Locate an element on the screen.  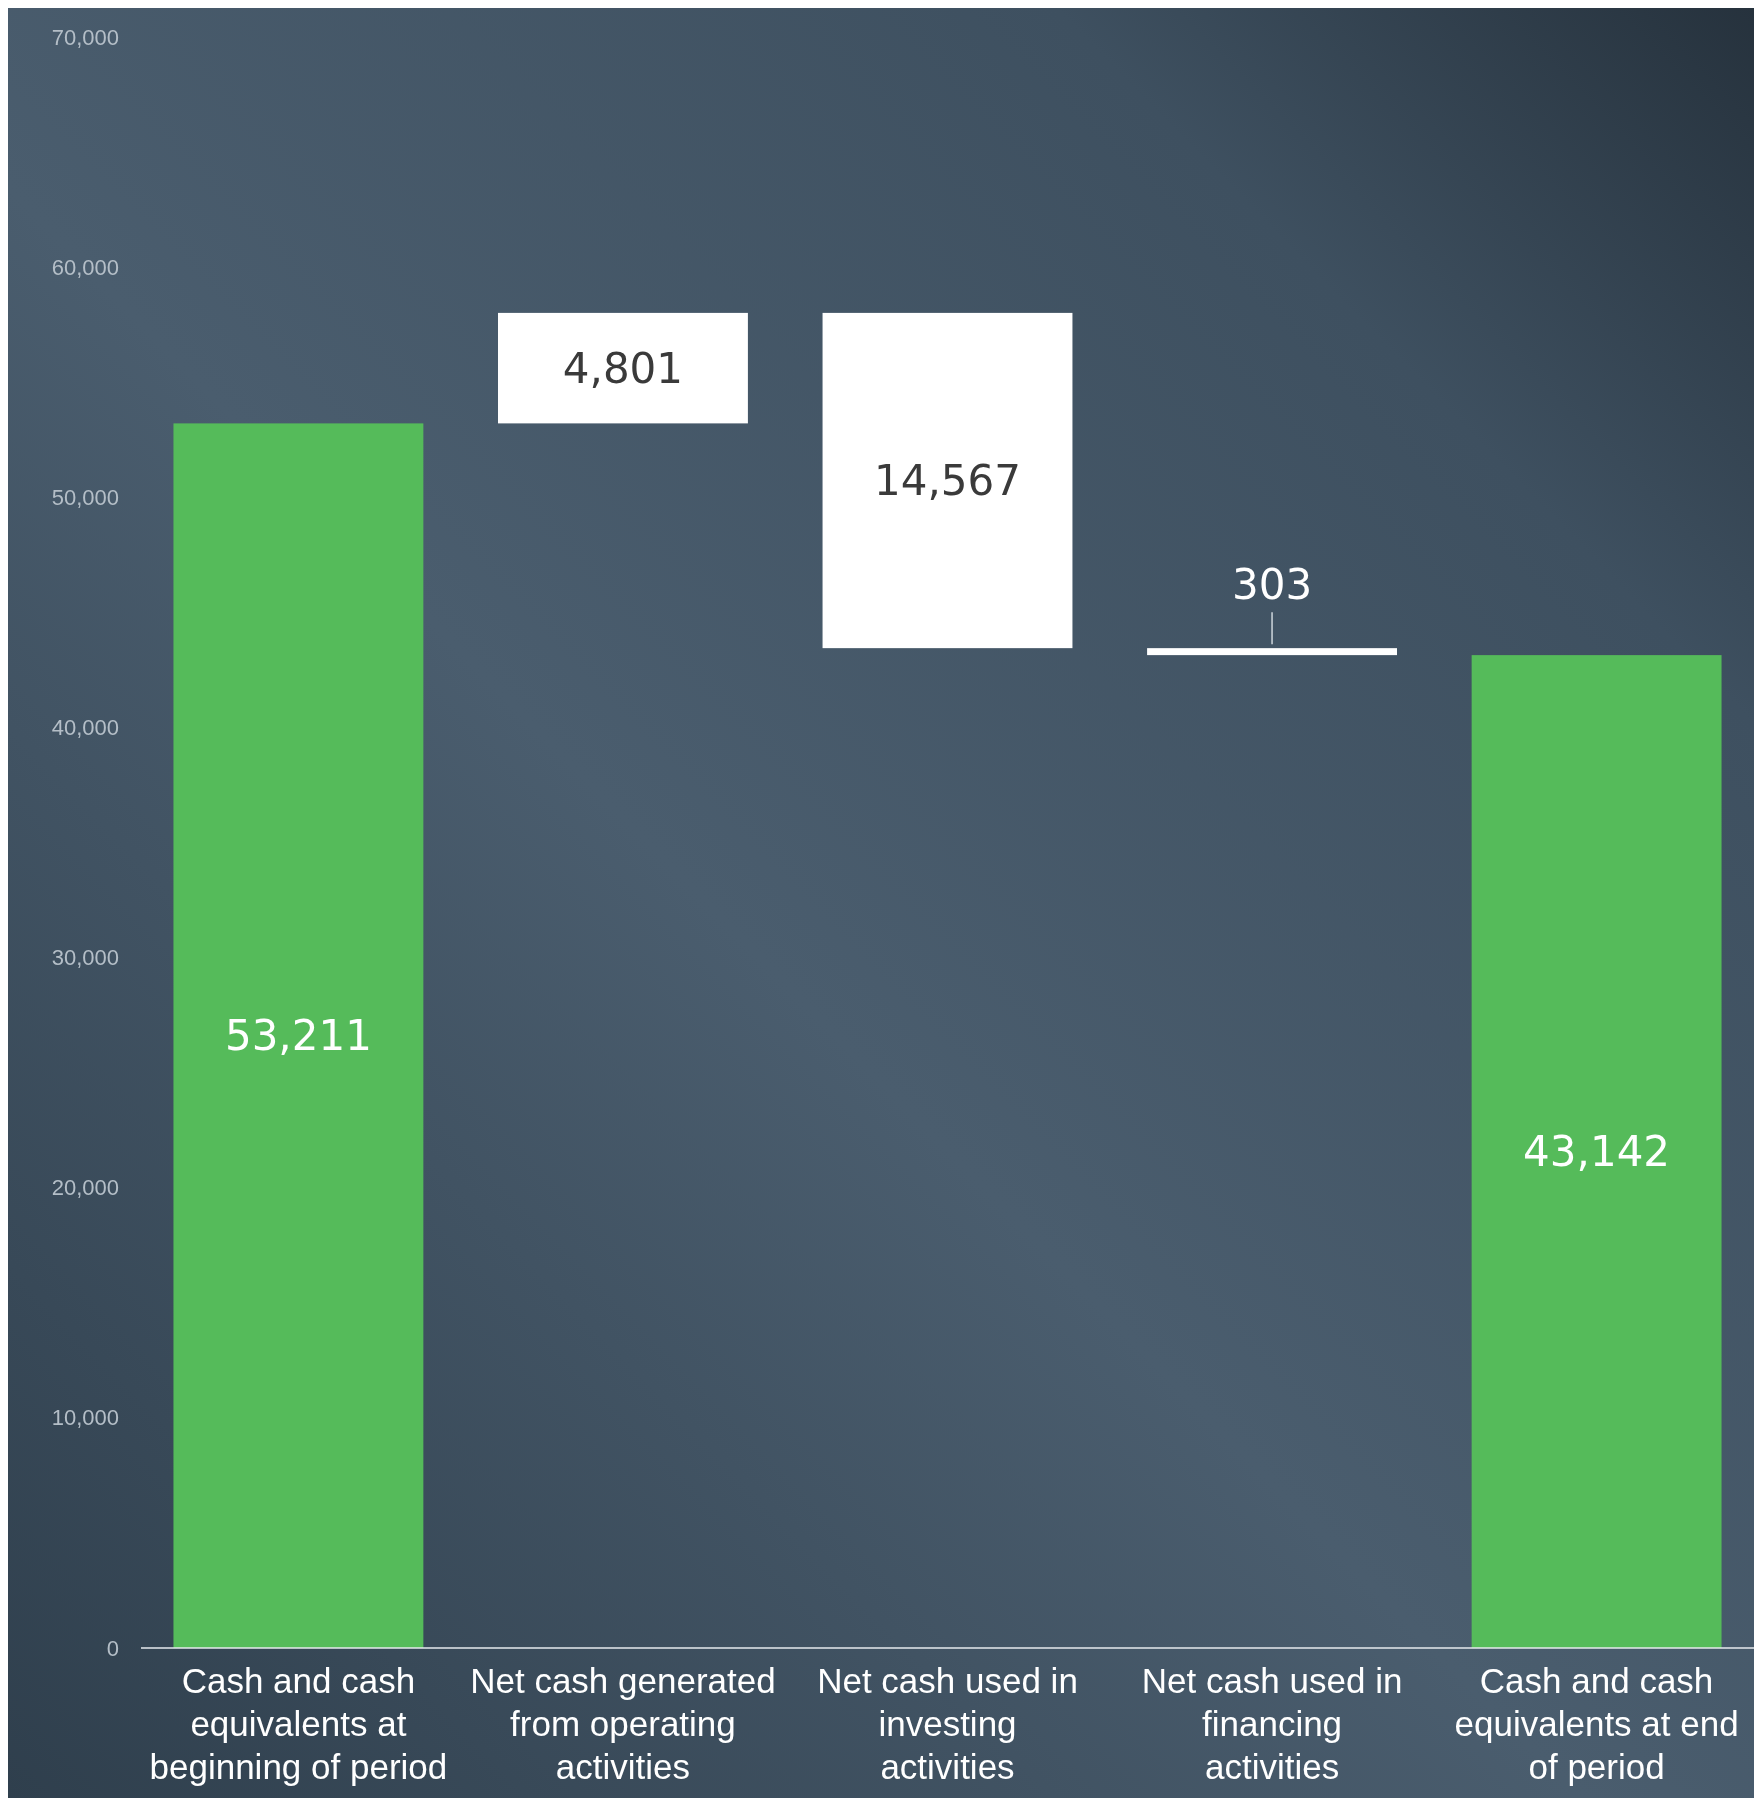
y-tick-label: 70,000 is located at coordinates (85, 37).